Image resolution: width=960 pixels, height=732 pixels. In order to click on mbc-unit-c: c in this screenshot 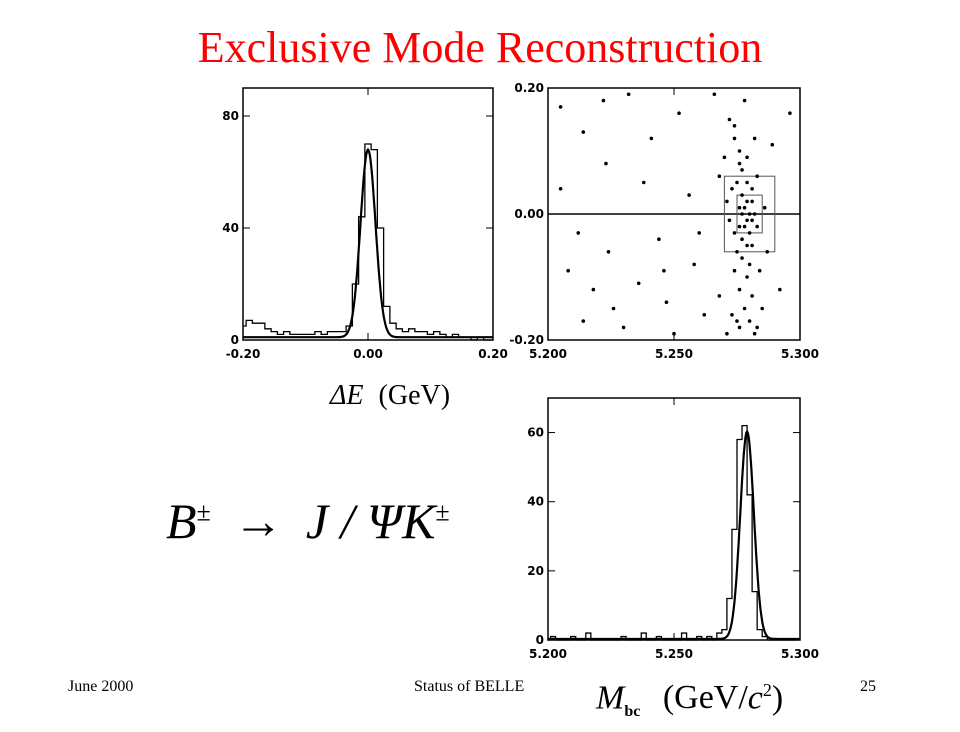, I will do `click(755, 698)`.